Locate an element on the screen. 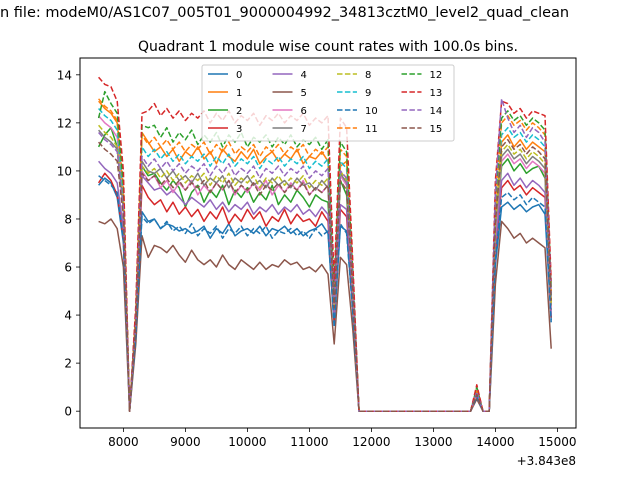 This screenshot has width=640, height=480. legend-label-11: 11 is located at coordinates (371, 129).